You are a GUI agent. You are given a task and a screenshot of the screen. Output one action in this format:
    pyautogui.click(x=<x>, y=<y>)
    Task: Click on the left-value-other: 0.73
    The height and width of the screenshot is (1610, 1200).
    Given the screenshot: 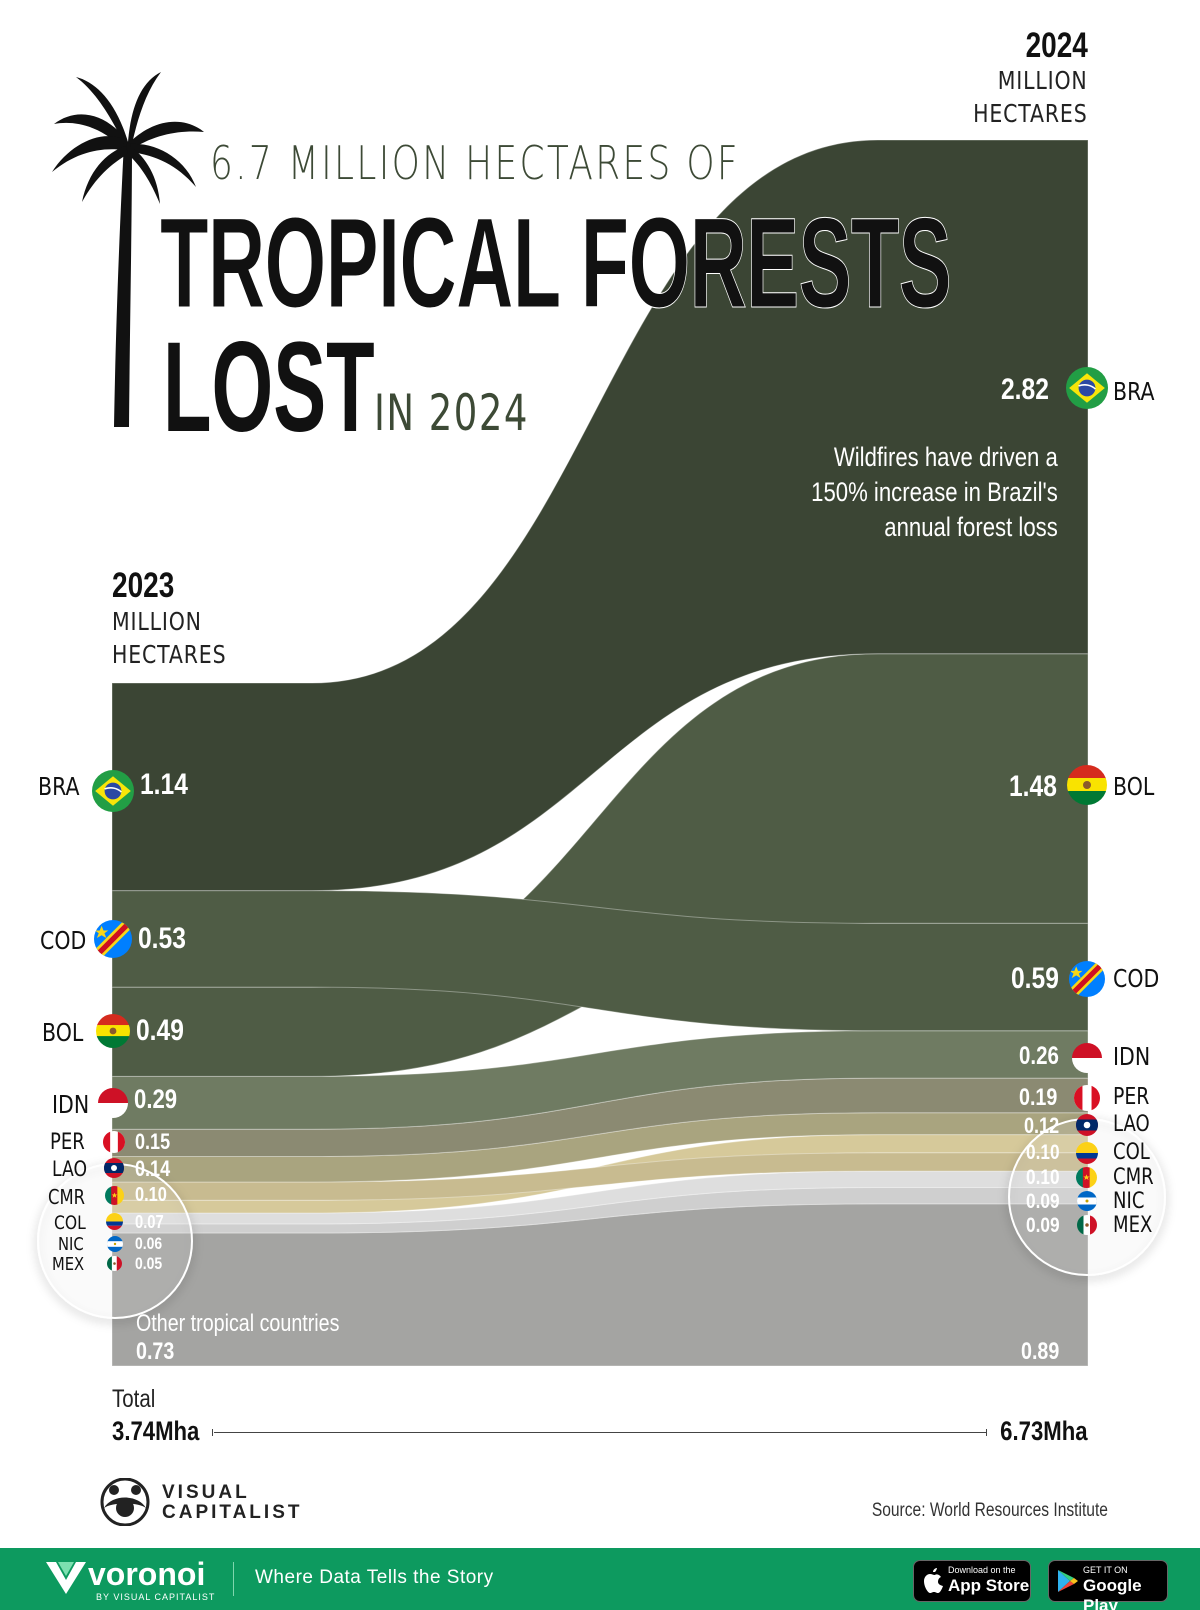 What is the action you would take?
    pyautogui.click(x=155, y=1351)
    